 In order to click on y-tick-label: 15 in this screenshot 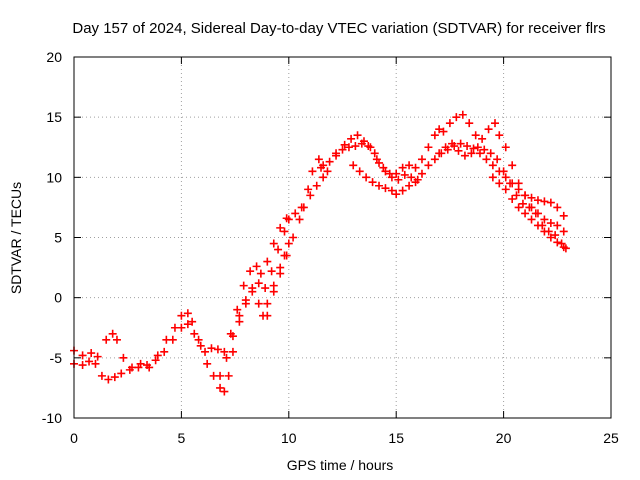, I will do `click(54, 117)`.